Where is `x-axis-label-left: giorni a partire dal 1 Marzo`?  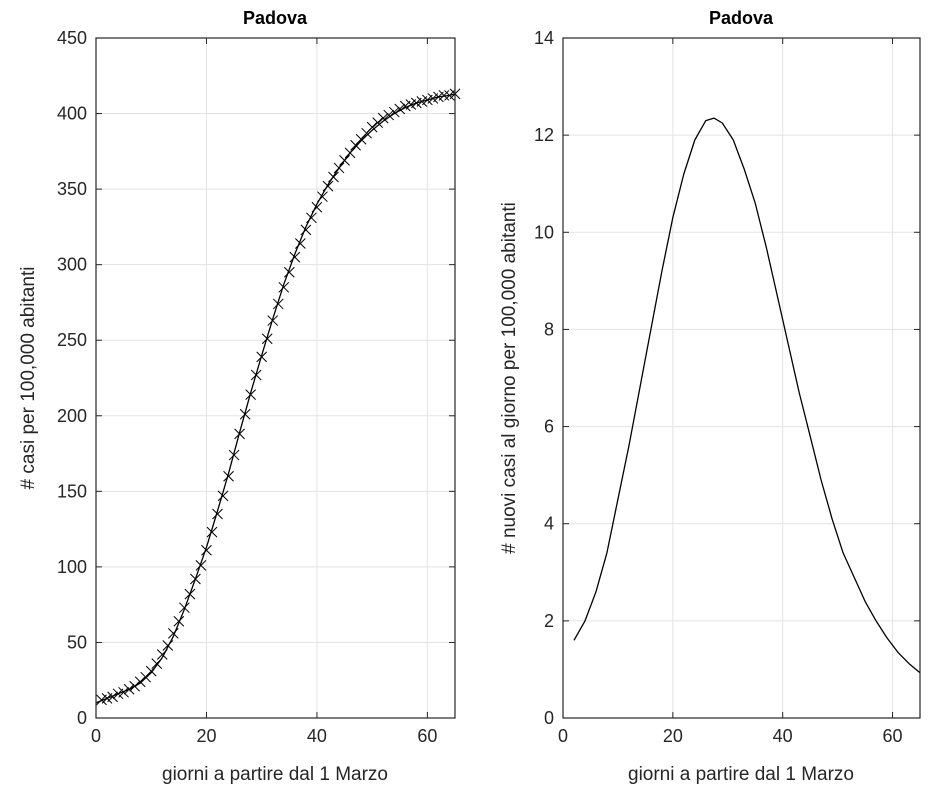
x-axis-label-left: giorni a partire dal 1 Marzo is located at coordinates (275, 774).